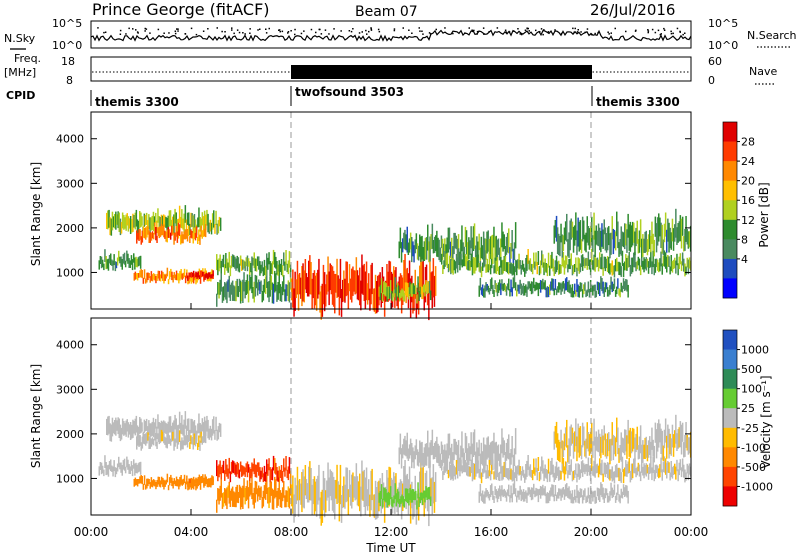  Describe the element at coordinates (386, 290) in the screenshot. I see `power-cell-r8` at that location.